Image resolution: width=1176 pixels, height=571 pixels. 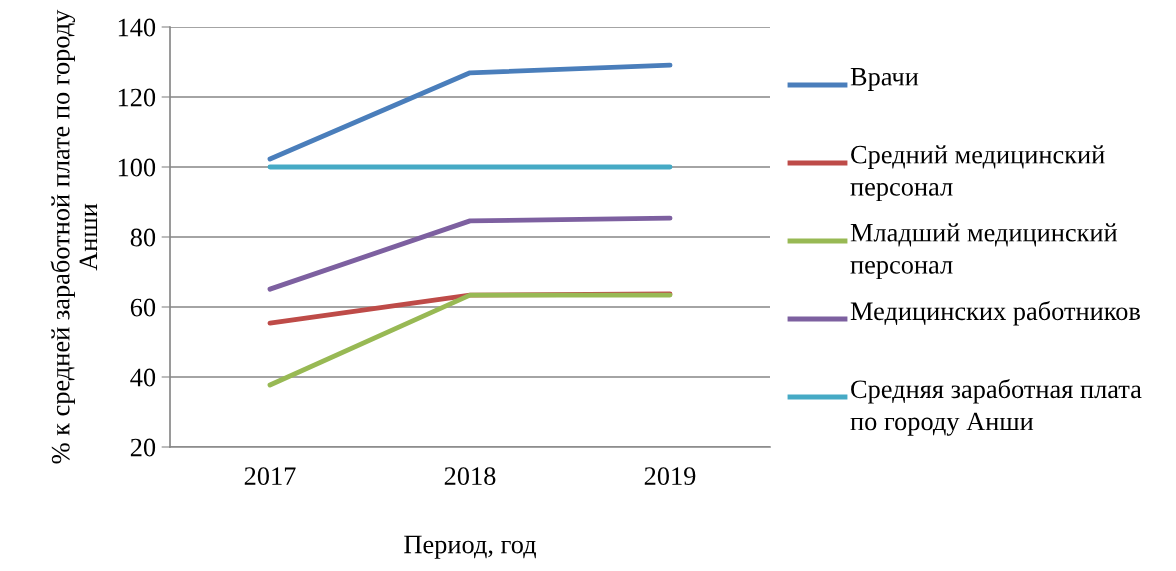 What do you see at coordinates (984, 251) in the screenshot?
I see `legend-label: Младший медицинский персонал` at bounding box center [984, 251].